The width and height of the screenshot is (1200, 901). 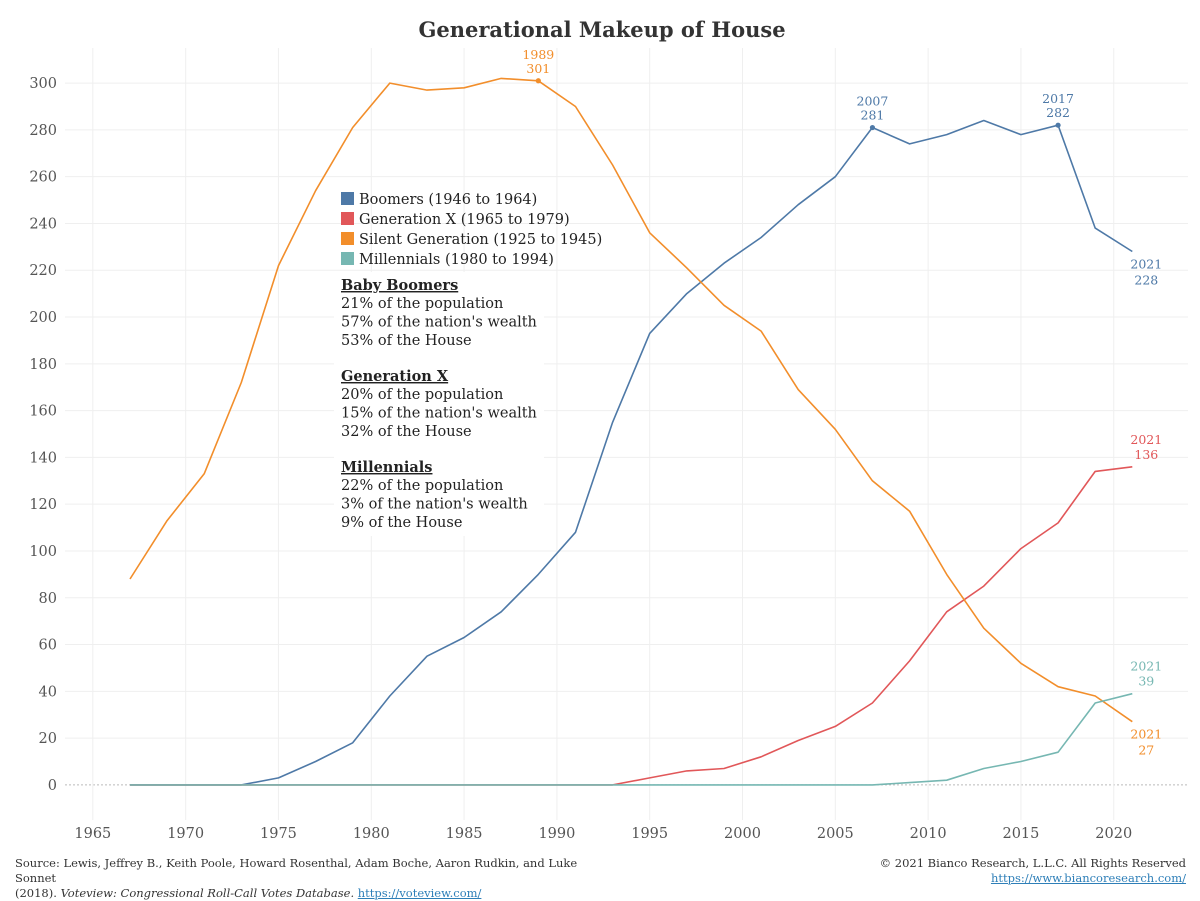 I want to click on voteview-link: https://voteview.com/, so click(x=419, y=893).